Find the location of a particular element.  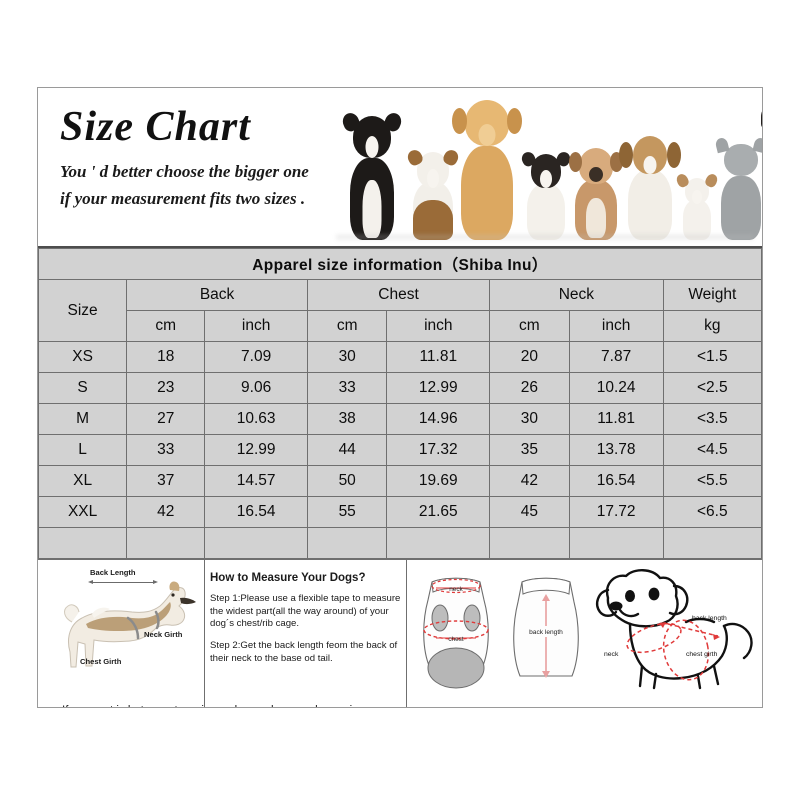

table-row: XXL 42 16.54 55 21.65 45 17.72 <6.5 is located at coordinates (400, 512).